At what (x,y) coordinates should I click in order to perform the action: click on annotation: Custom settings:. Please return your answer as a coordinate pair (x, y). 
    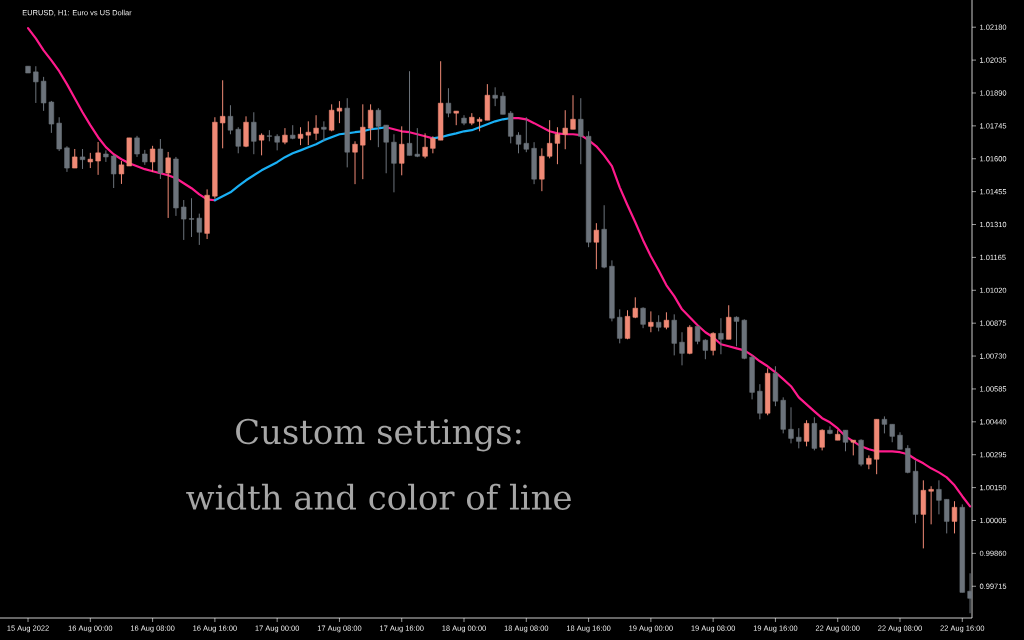
    Looking at the image, I should click on (378, 435).